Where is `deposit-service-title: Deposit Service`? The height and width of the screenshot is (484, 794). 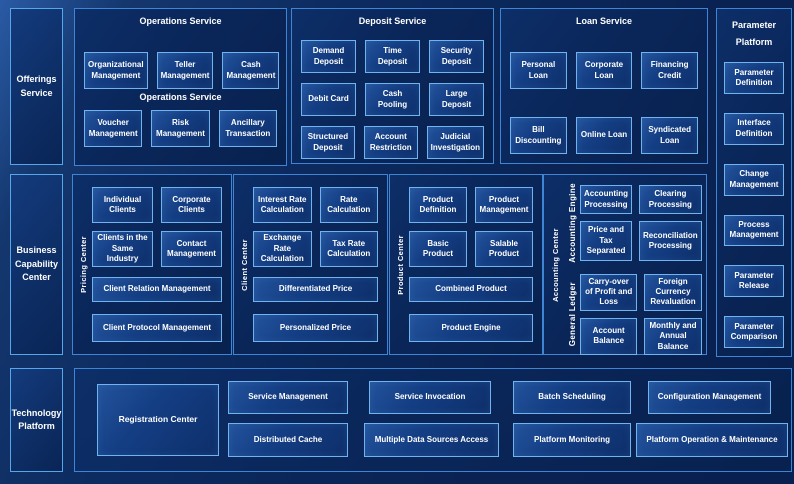 deposit-service-title: Deposit Service is located at coordinates (392, 21).